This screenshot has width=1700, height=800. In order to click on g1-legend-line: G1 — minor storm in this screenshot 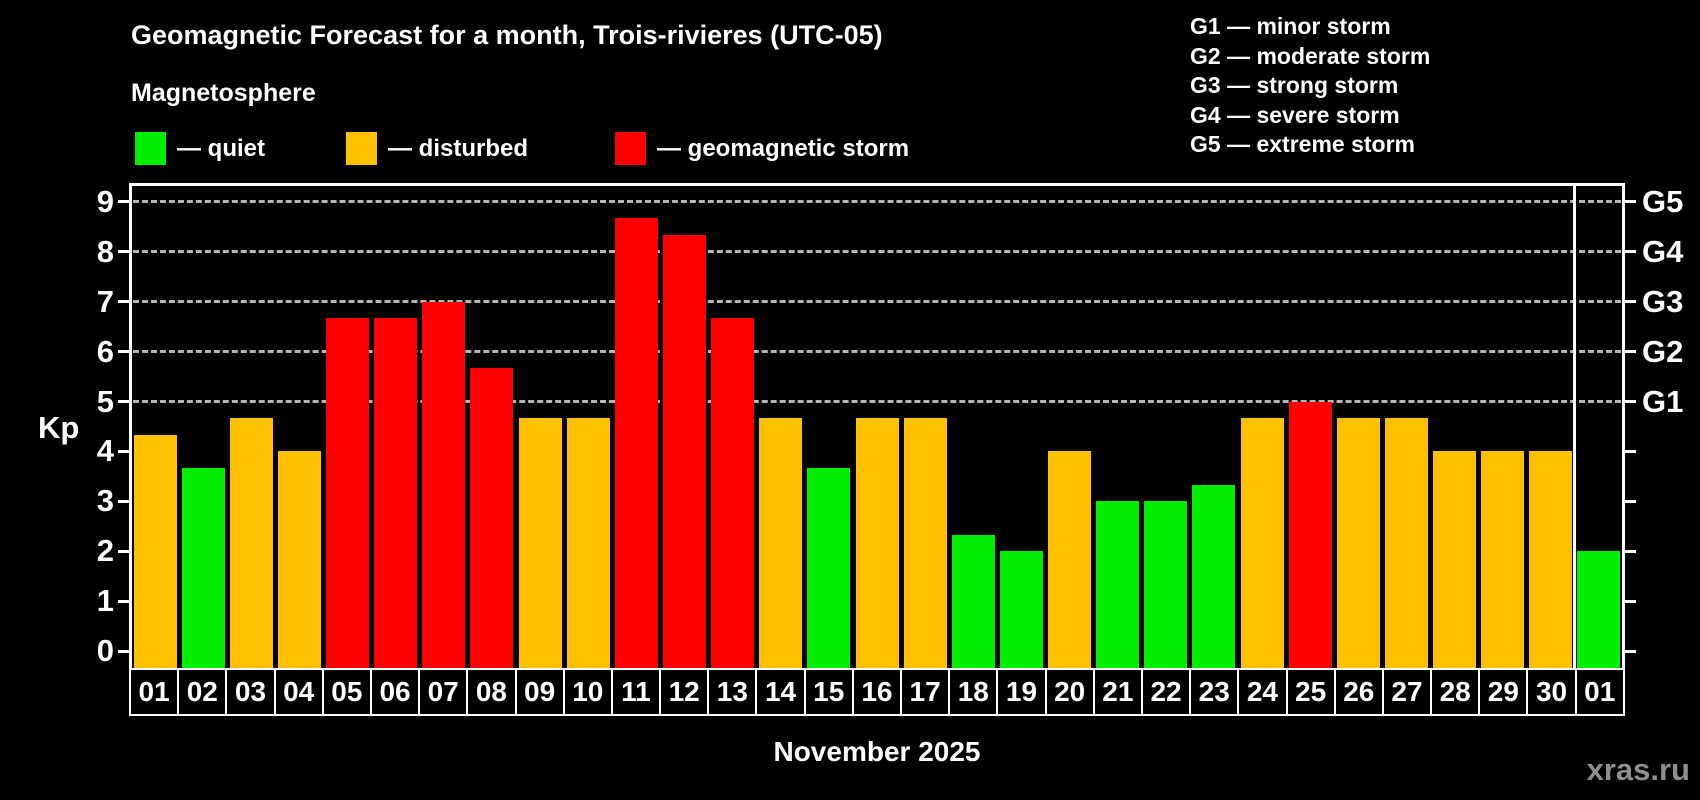, I will do `click(1290, 26)`.